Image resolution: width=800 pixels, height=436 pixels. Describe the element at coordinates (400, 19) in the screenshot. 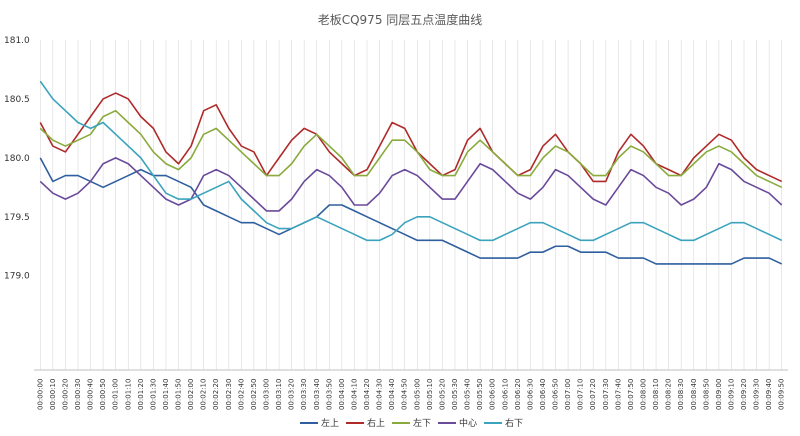

I see `chart-title: 老板CQ975 同层五点温度曲线` at that location.